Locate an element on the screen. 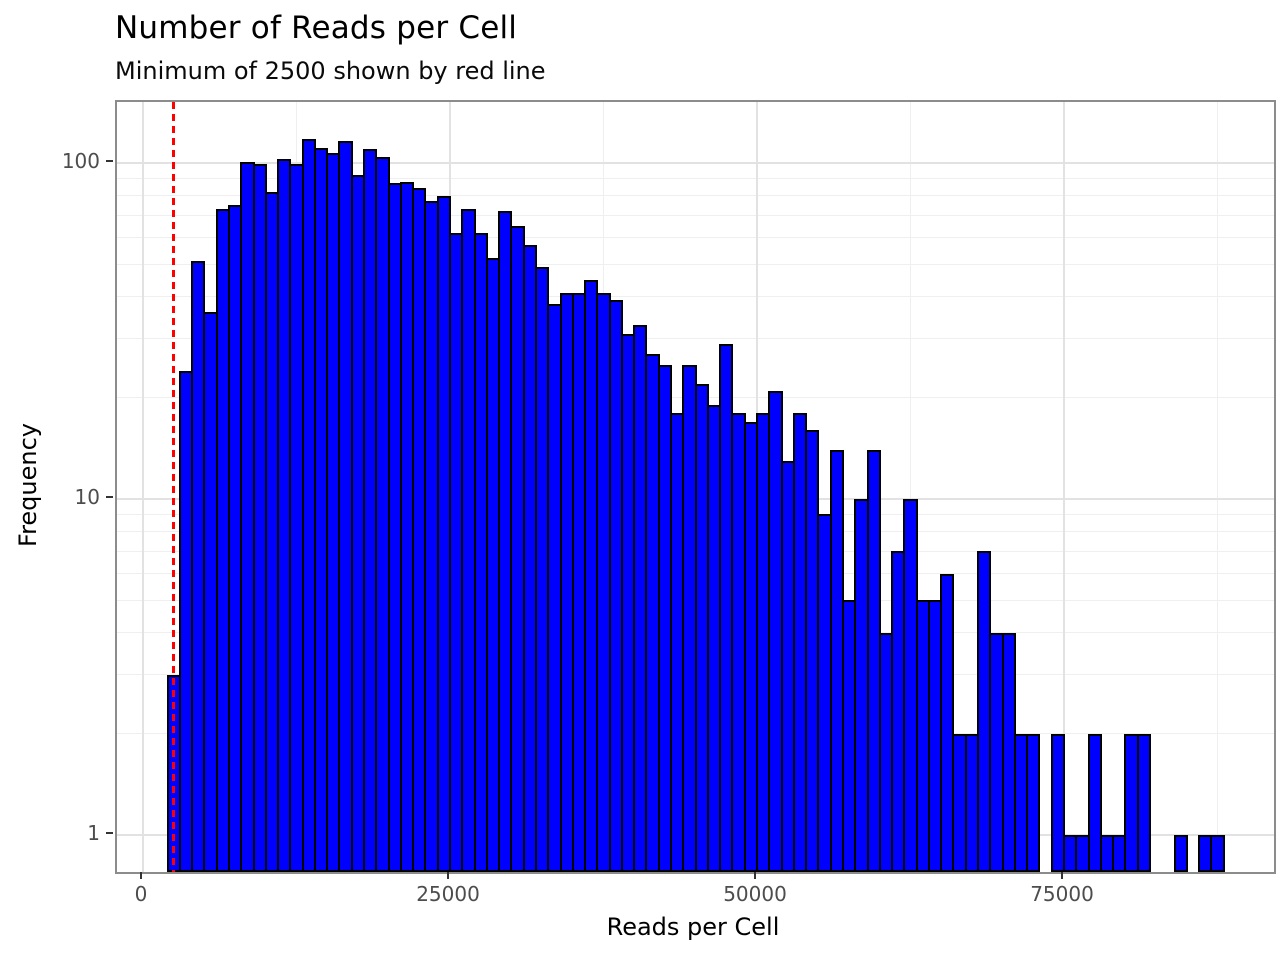 The width and height of the screenshot is (1280, 960). x-axis-title: Reads per Cell is located at coordinates (693, 927).